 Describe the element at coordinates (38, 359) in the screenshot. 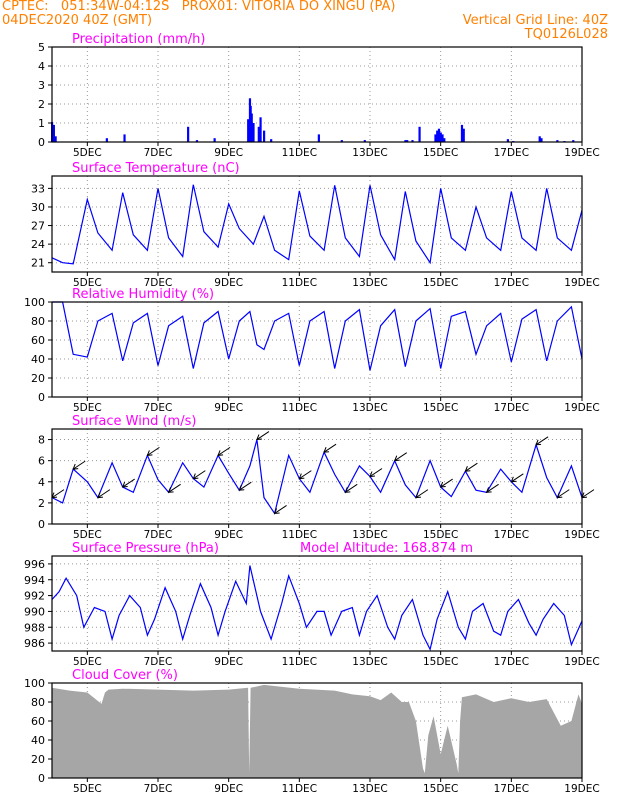

I see `y-tick-label: 40` at that location.